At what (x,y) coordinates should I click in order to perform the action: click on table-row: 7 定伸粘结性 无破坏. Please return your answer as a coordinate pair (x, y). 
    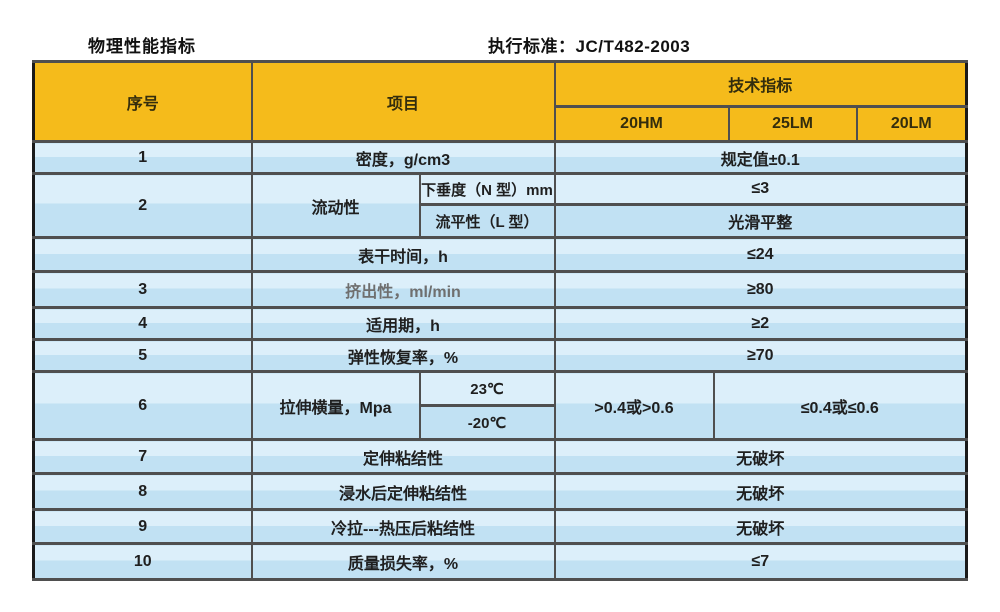
    Looking at the image, I should click on (500, 456).